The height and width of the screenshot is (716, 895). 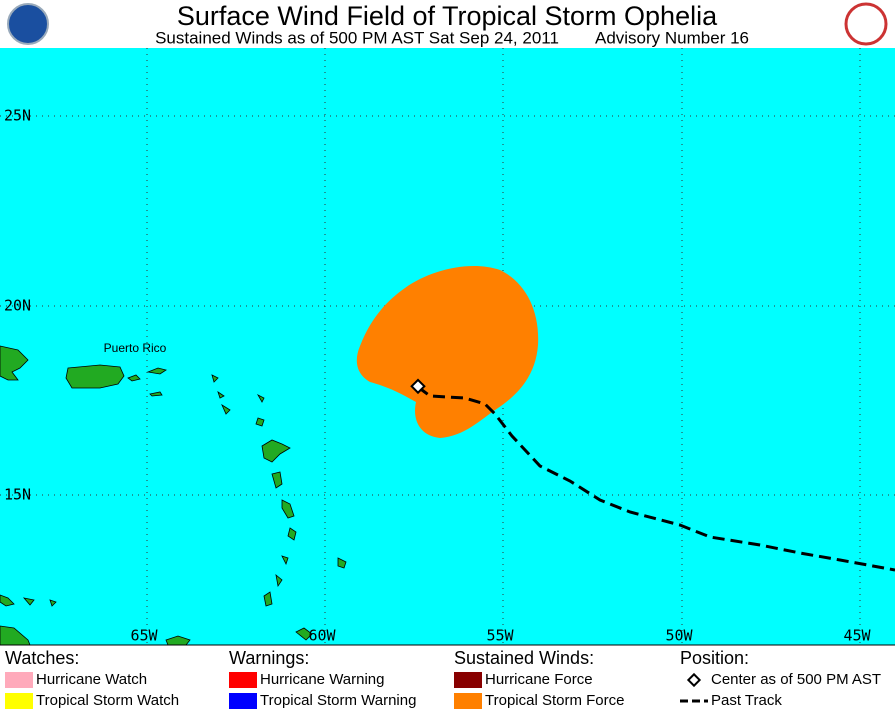 What do you see at coordinates (135, 348) in the screenshot?
I see `place-label: Puerto Rico` at bounding box center [135, 348].